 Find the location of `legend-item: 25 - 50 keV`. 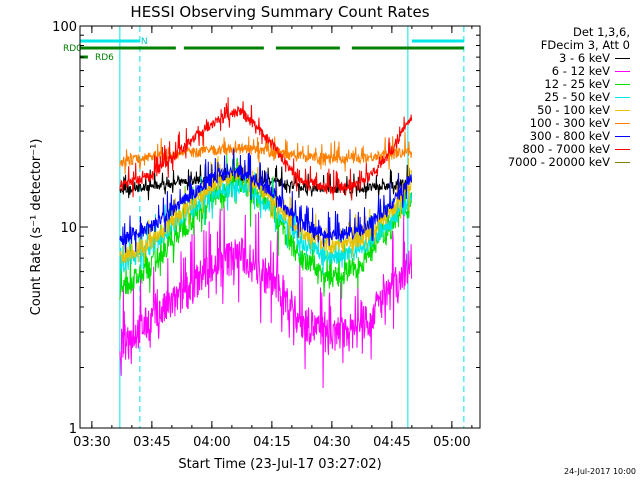

legend-item: 25 - 50 keV is located at coordinates (554, 97).